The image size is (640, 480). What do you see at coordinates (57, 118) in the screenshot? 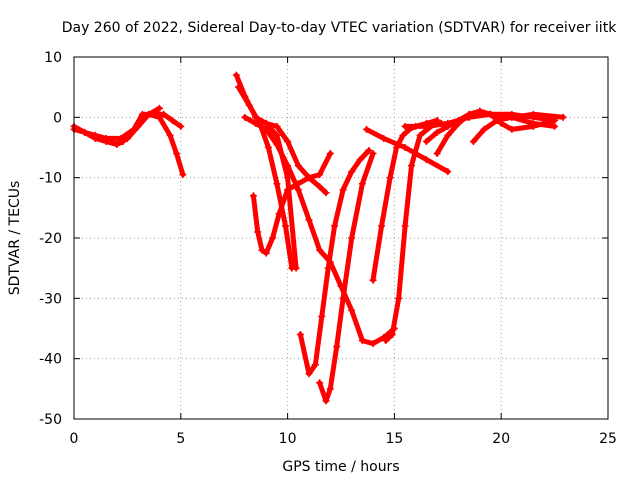
I see `y-tick-label: 0` at bounding box center [57, 118].